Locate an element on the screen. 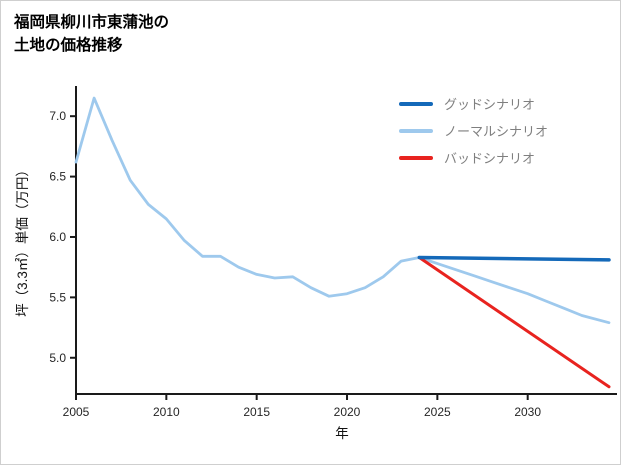 The width and height of the screenshot is (621, 465). x-tick-label: 2005 is located at coordinates (76, 412).